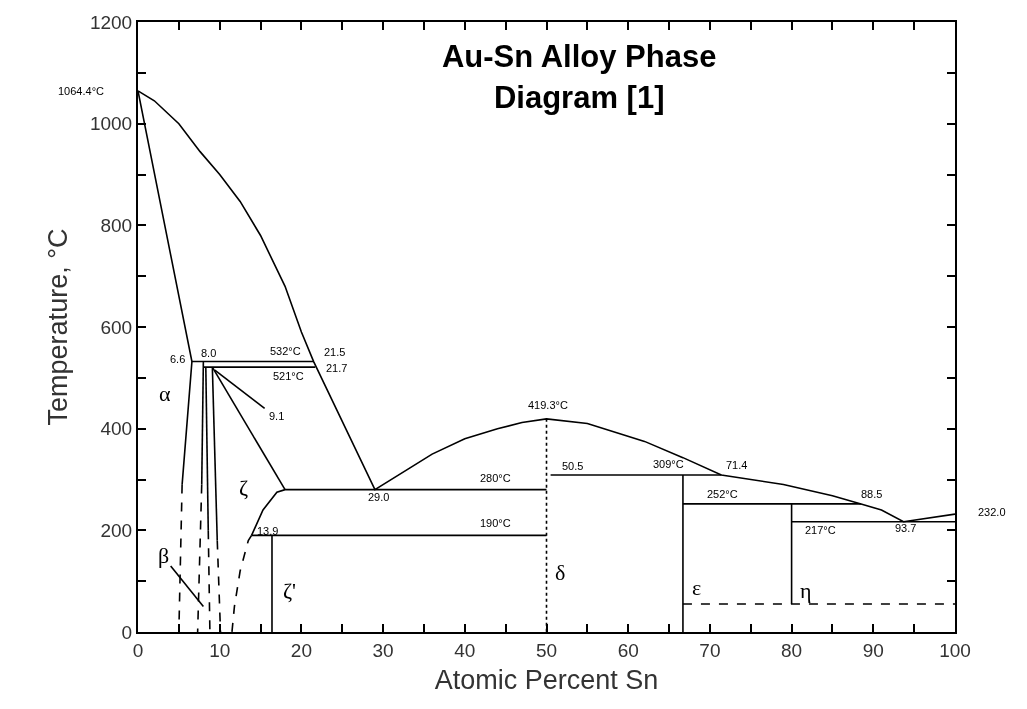  Describe the element at coordinates (116, 327) in the screenshot. I see `y-tick-label: 600` at that location.